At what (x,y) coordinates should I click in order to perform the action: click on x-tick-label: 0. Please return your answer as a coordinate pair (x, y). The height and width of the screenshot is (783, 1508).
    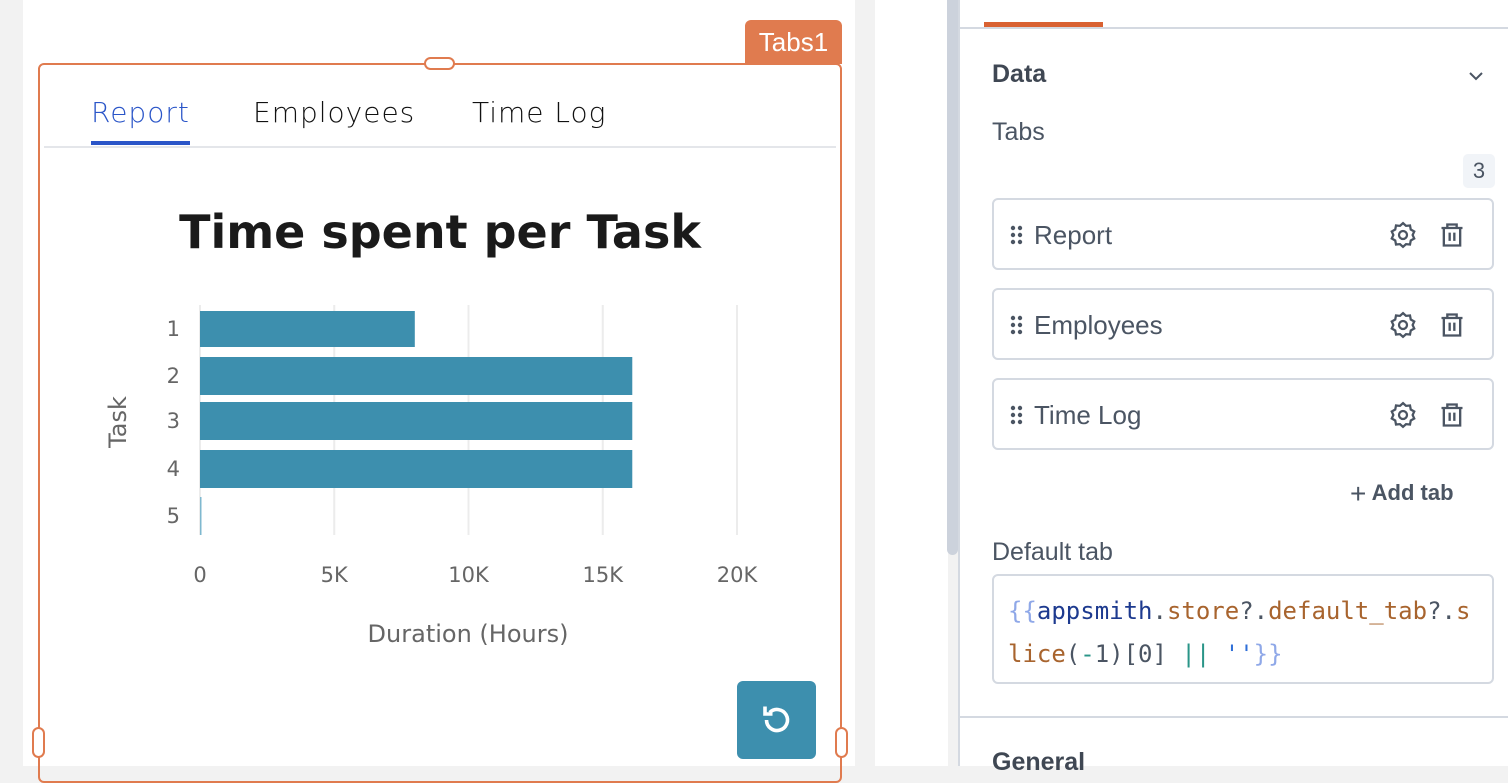
    Looking at the image, I should click on (199, 575).